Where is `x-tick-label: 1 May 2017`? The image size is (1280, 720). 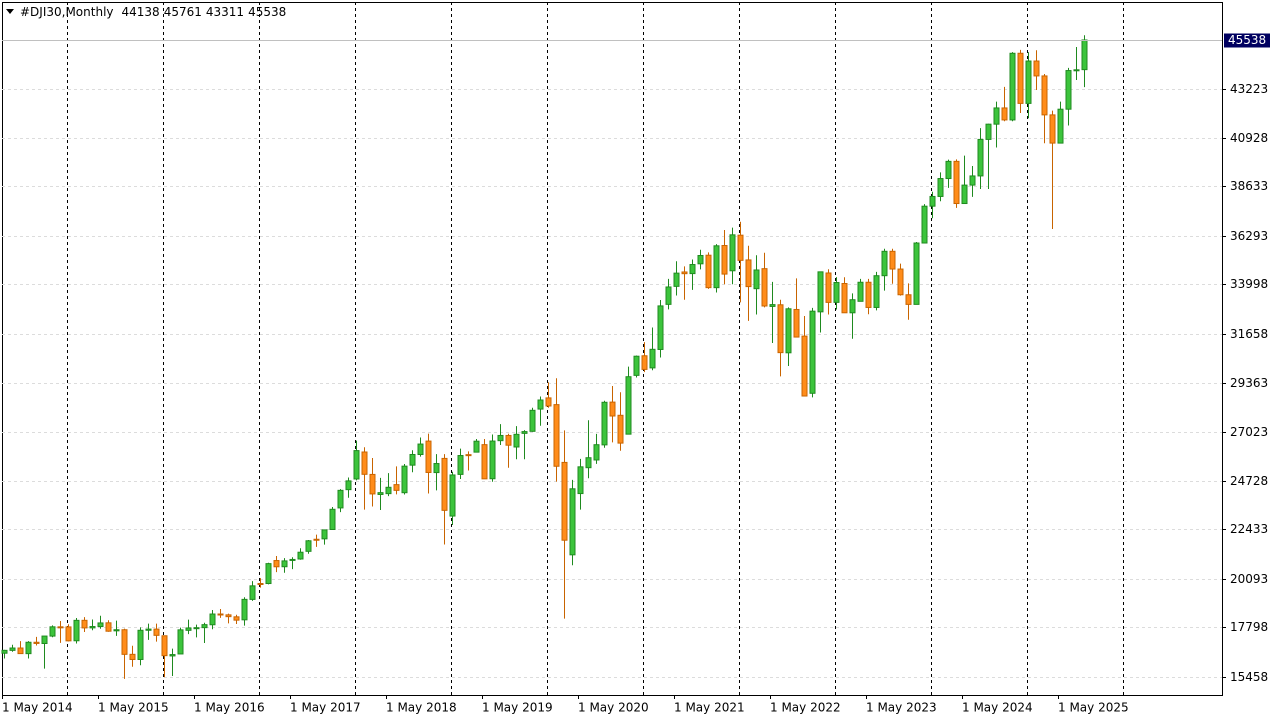
x-tick-label: 1 May 2017 is located at coordinates (325, 708).